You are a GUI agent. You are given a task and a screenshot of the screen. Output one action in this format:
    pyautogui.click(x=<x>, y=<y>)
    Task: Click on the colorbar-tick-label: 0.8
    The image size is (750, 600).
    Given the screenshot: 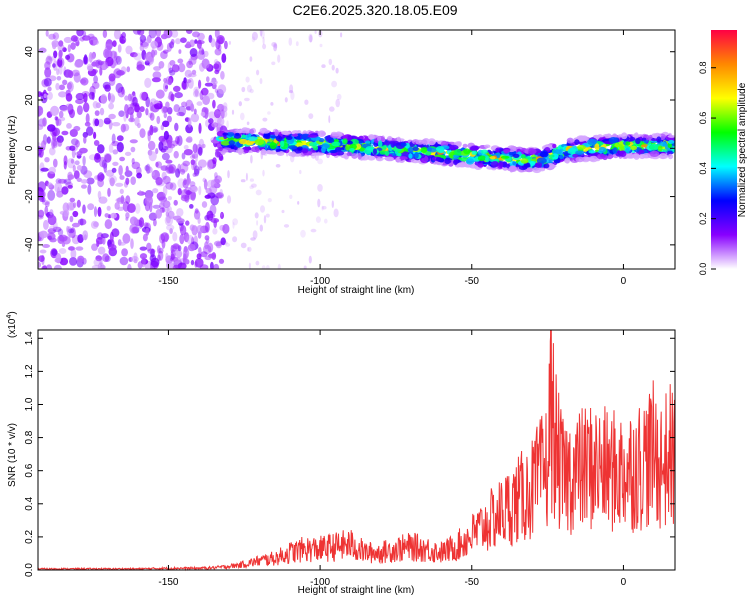 What is the action you would take?
    pyautogui.click(x=703, y=67)
    